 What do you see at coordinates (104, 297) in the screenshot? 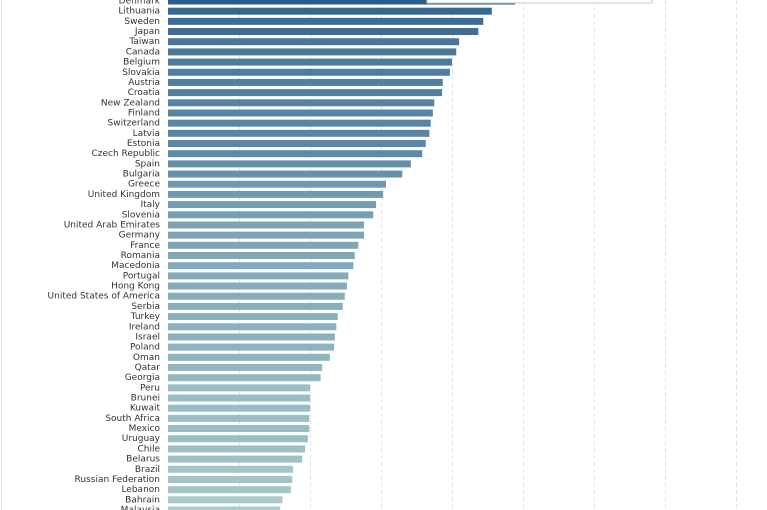
I see `y-tick-label: United States of America` at bounding box center [104, 297].